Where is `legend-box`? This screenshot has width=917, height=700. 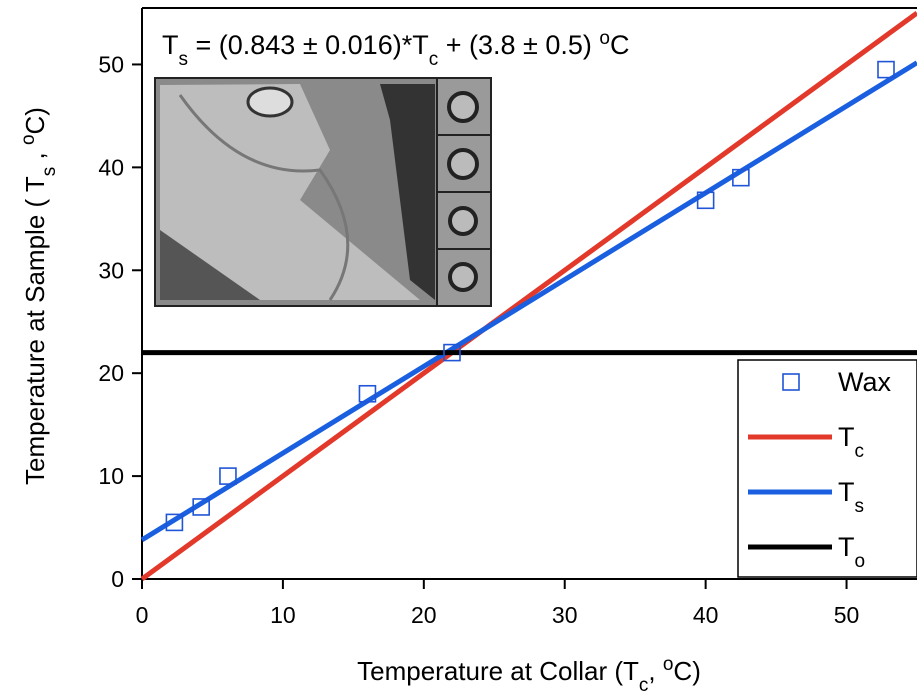
legend-box is located at coordinates (827, 468).